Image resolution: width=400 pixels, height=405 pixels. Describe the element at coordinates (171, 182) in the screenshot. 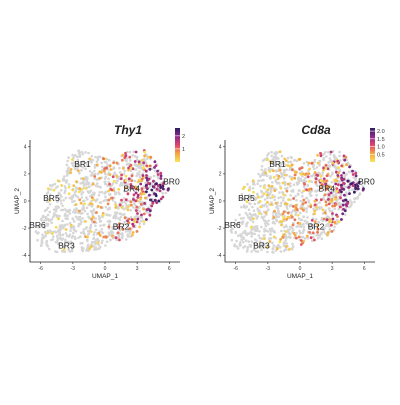

I see `cluster-label: BR0` at that location.